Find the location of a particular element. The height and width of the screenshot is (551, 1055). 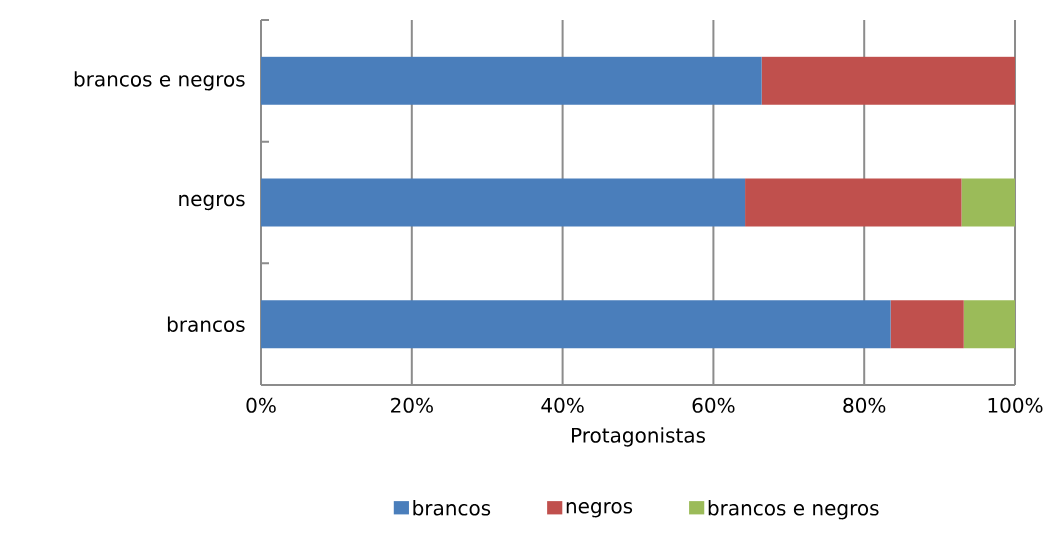

legend-label: negros is located at coordinates (599, 510).